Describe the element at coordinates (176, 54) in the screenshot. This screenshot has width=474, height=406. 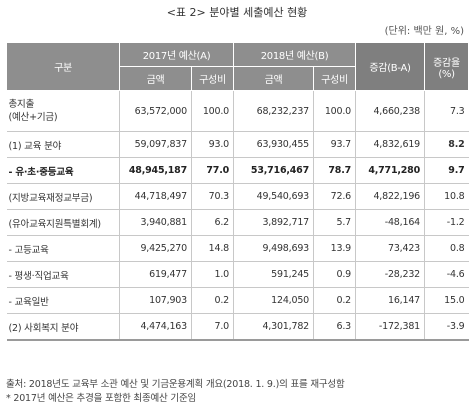
I see `header-budget-2017: 2017년 예산(A)` at that location.